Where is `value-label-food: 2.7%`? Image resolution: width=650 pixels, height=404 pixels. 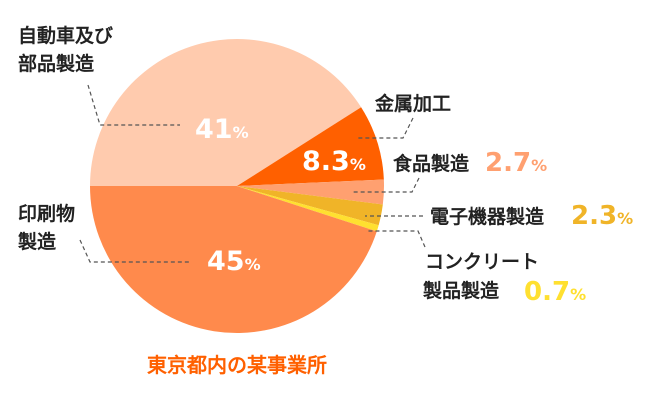 value-label-food: 2.7% is located at coordinates (516, 163).